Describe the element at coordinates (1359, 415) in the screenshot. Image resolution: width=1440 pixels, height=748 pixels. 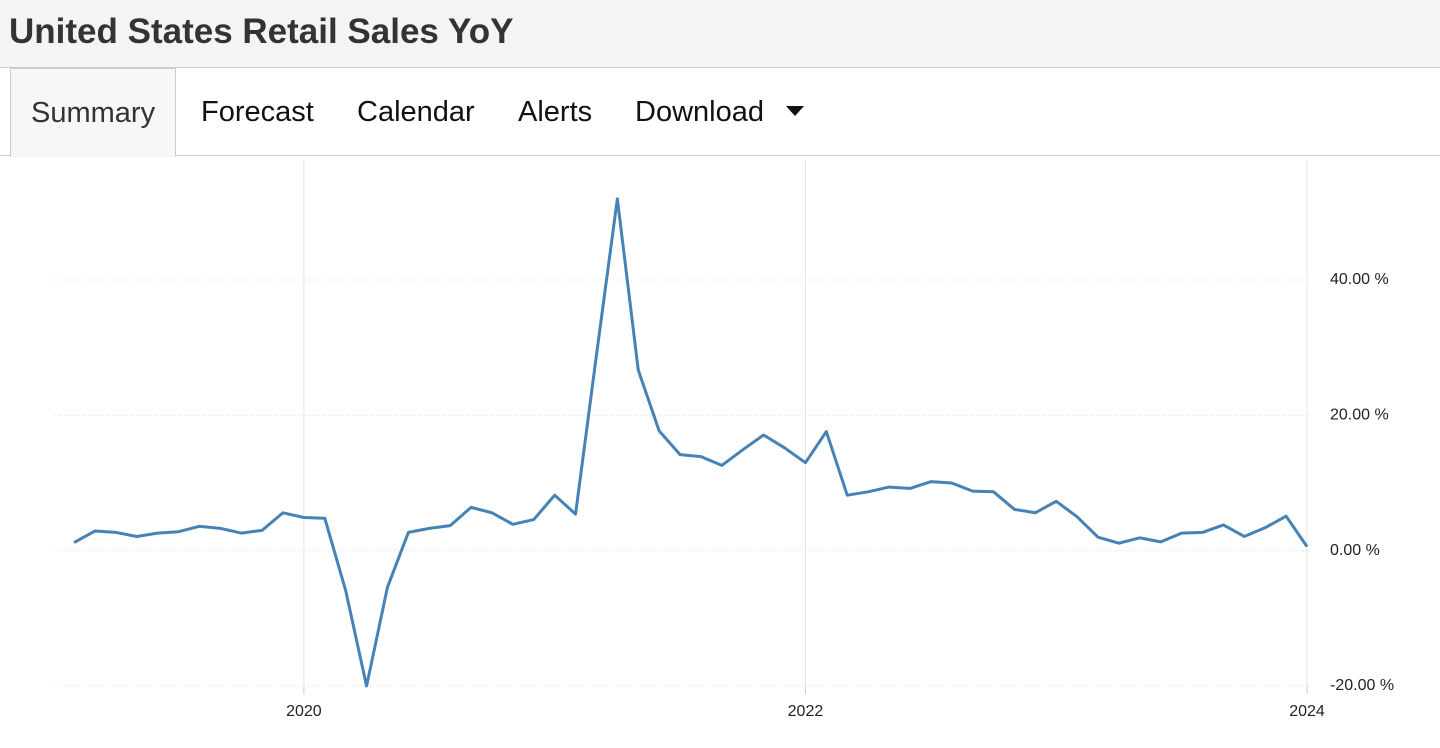
I see `y-tick-label: 20.00 %` at that location.